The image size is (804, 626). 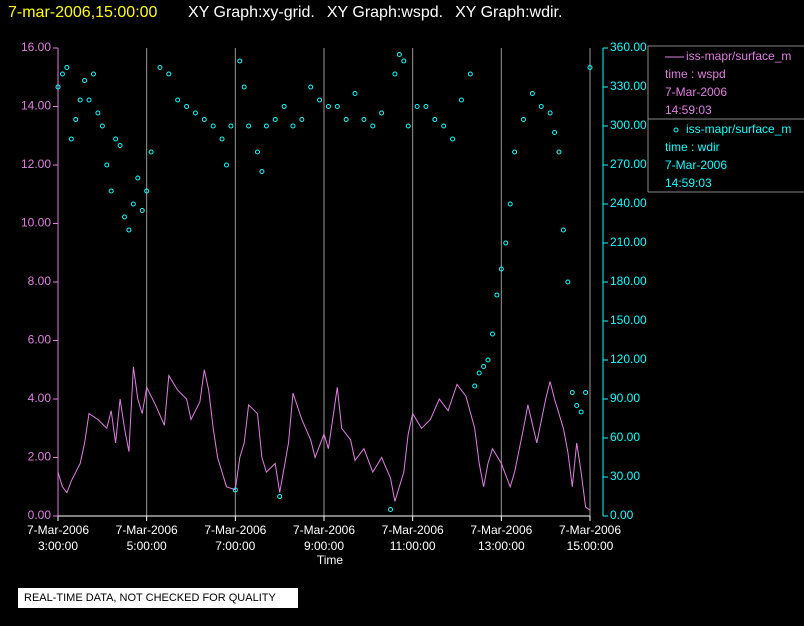 What do you see at coordinates (36, 106) in the screenshot?
I see `y-tick-label: 14.00` at bounding box center [36, 106].